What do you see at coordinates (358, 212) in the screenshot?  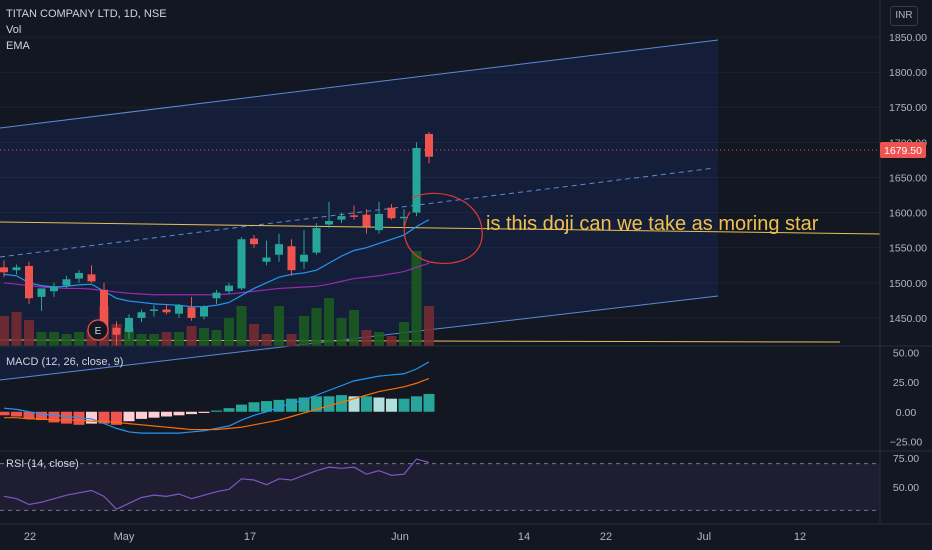 I see `channel-mid-dashed-line` at bounding box center [358, 212].